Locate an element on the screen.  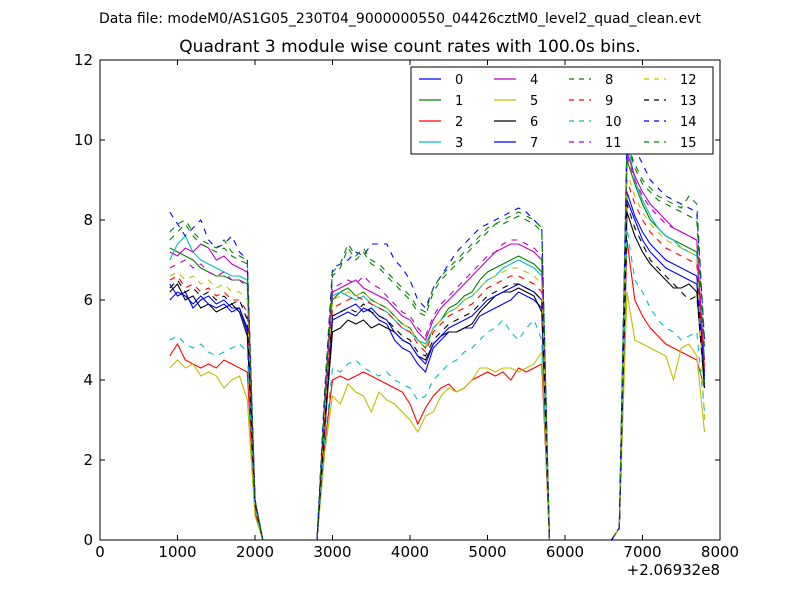
legend-label-5: 5 is located at coordinates (534, 101).